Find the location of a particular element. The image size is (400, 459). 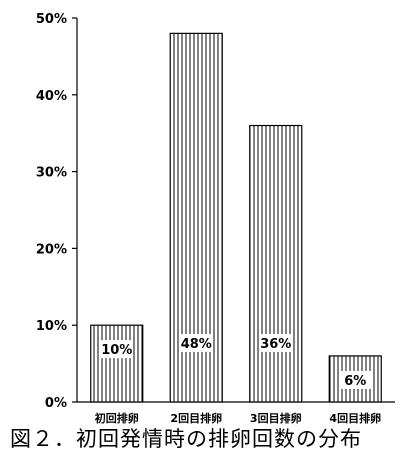

data-label: 36% is located at coordinates (275, 344).